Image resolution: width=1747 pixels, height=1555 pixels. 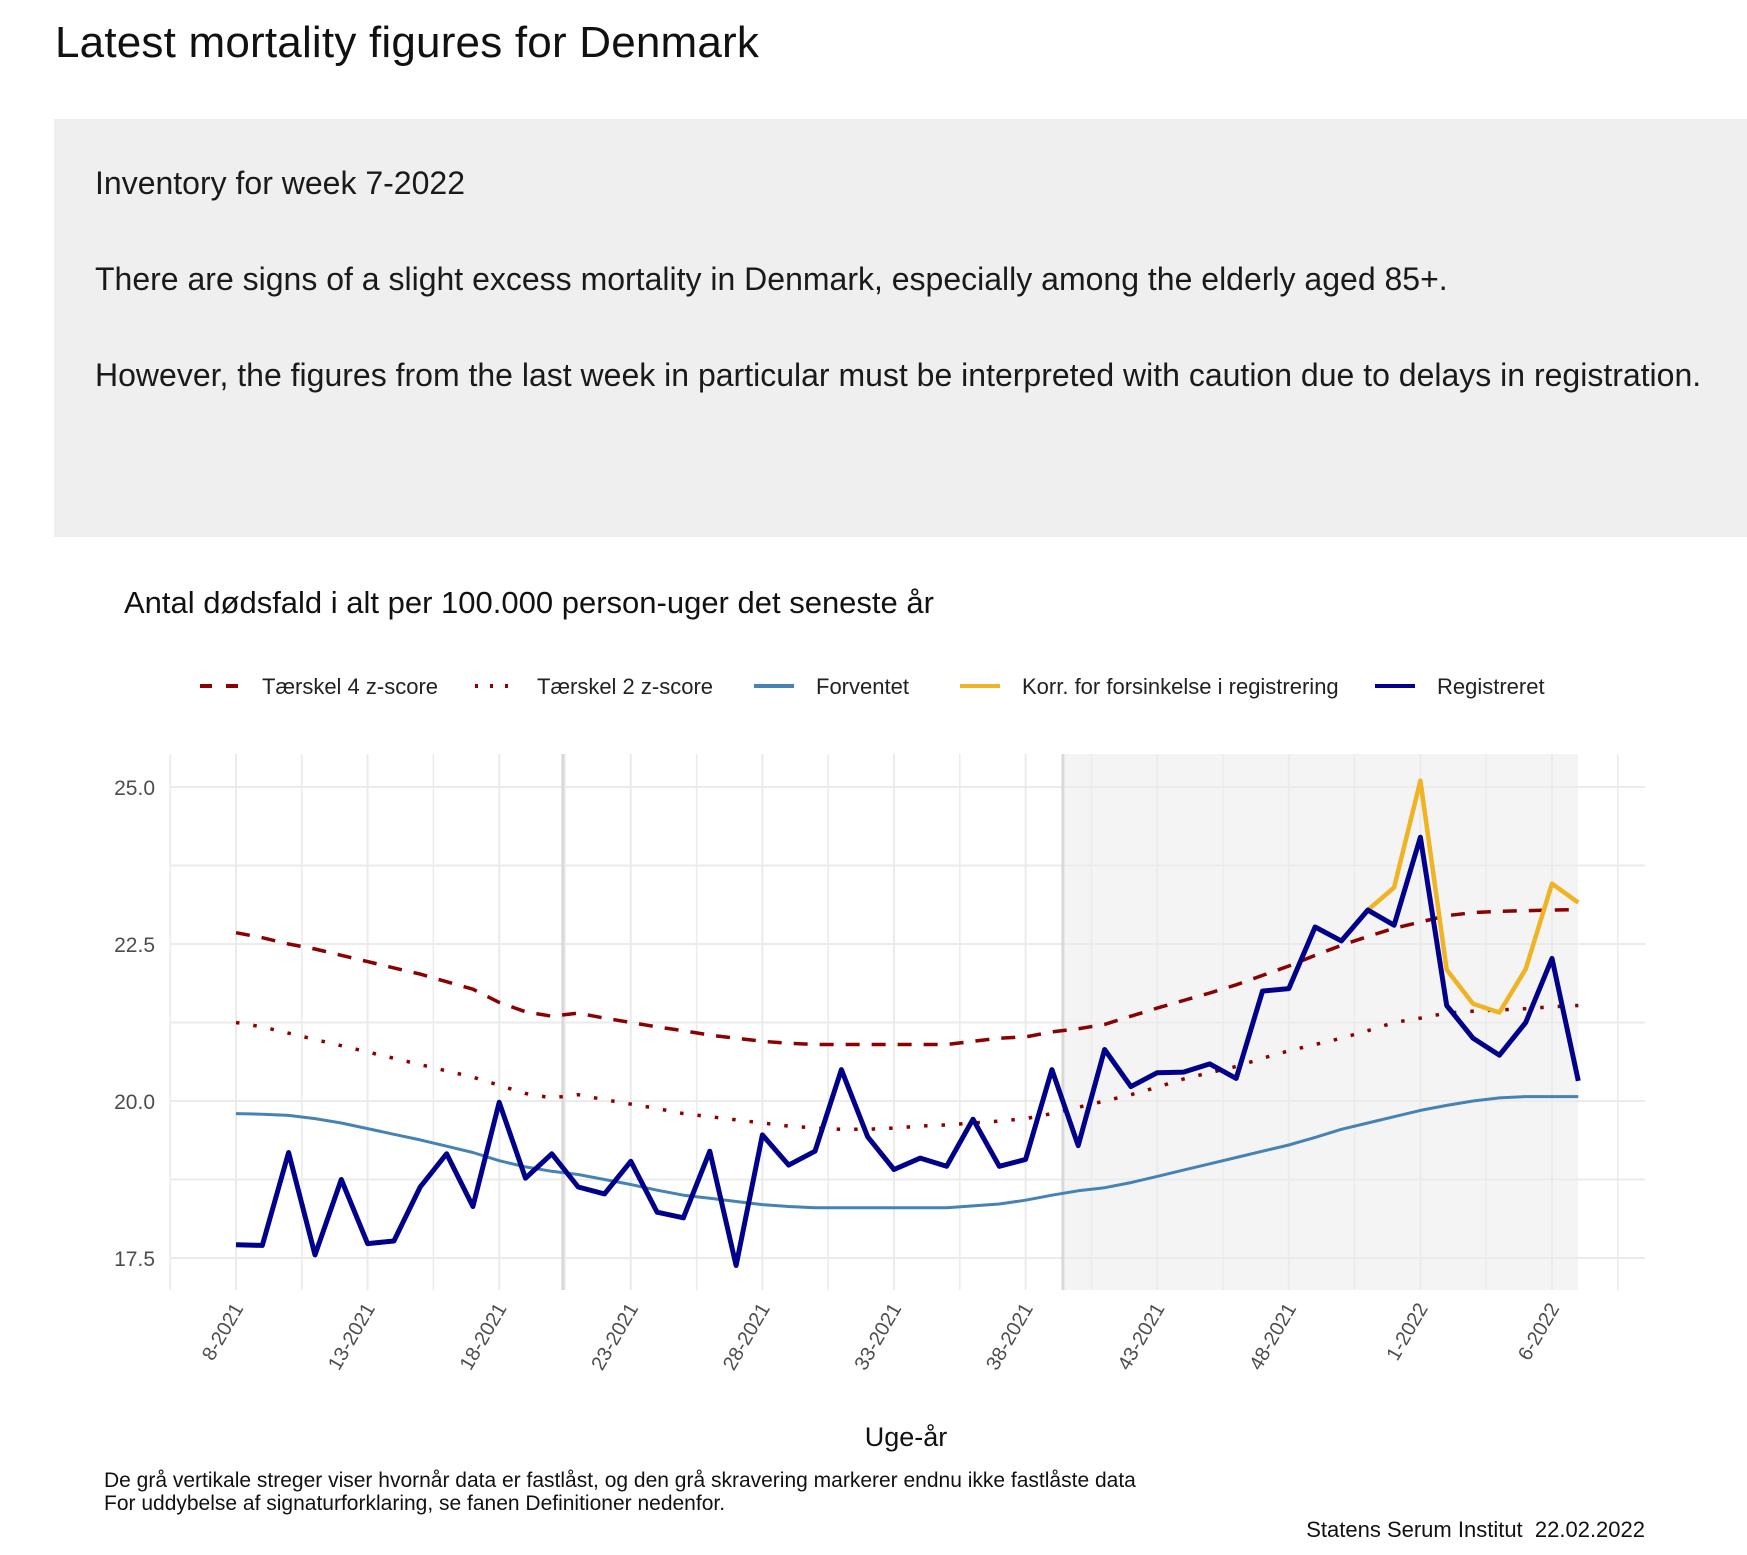 What do you see at coordinates (134, 945) in the screenshot?
I see `y-tick-label: 22.5` at bounding box center [134, 945].